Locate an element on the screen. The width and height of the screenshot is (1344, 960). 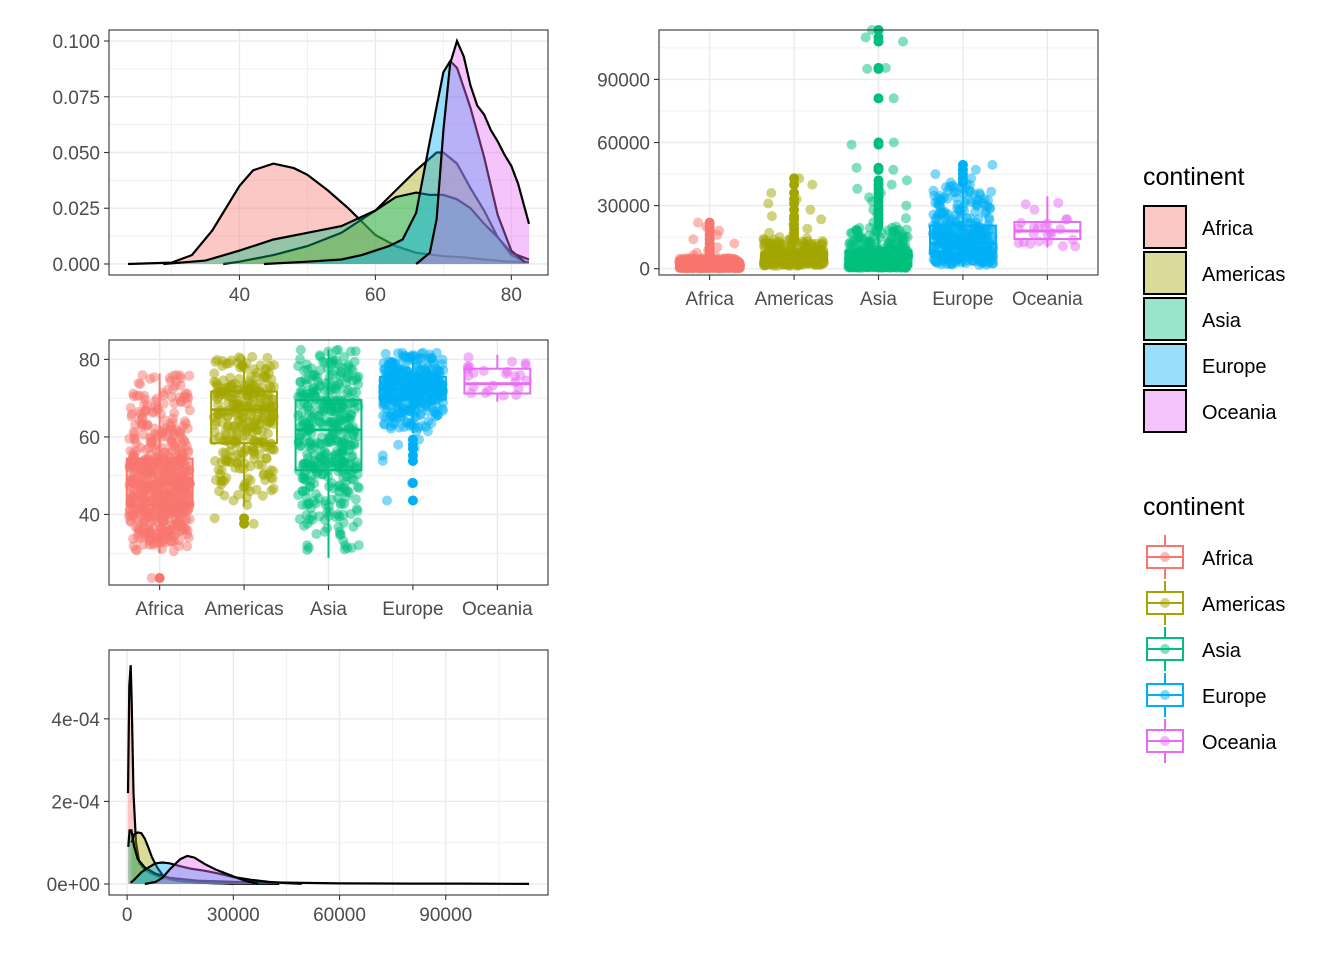
x-tick-label: 90000 is located at coordinates (445, 915).